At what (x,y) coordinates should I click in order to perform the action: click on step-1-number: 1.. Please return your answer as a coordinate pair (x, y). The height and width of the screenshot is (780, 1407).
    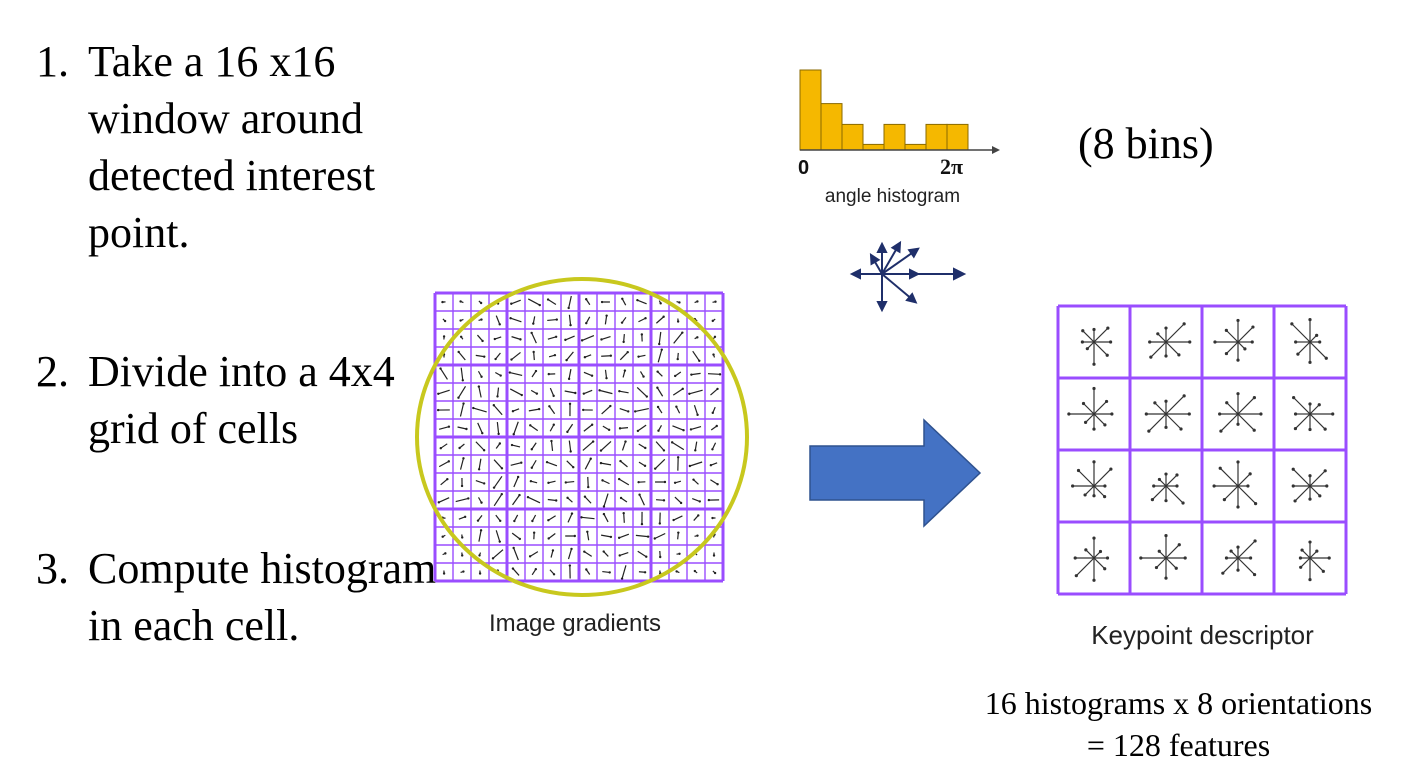
    Looking at the image, I should click on (52, 61).